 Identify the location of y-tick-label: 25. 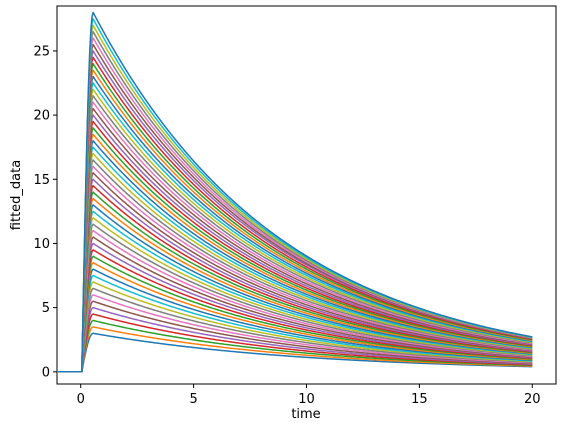
(41, 51).